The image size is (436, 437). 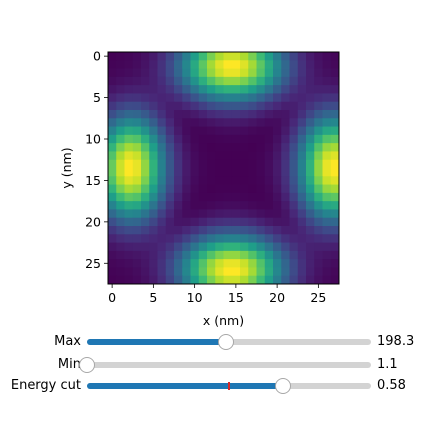 What do you see at coordinates (93, 139) in the screenshot?
I see `y-tick-label: 10` at bounding box center [93, 139].